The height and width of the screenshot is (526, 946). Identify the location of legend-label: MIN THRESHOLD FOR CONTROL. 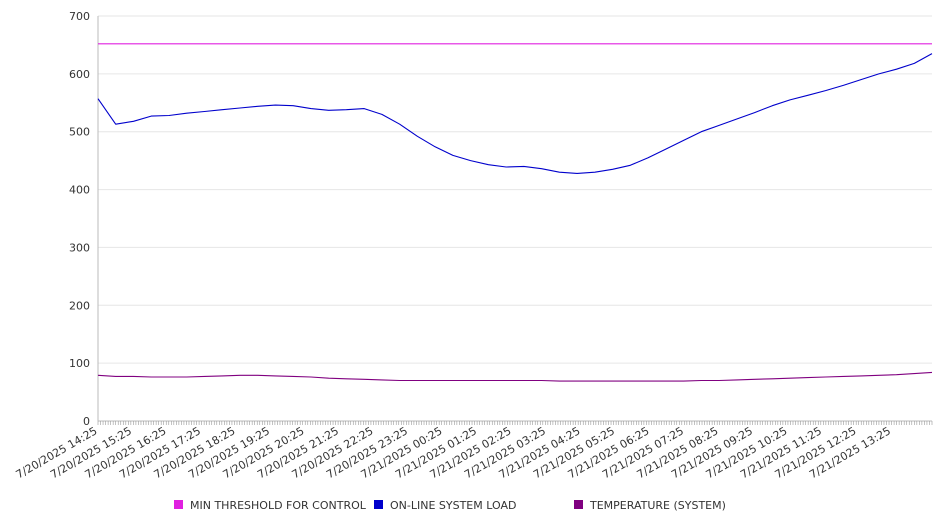
(278, 505).